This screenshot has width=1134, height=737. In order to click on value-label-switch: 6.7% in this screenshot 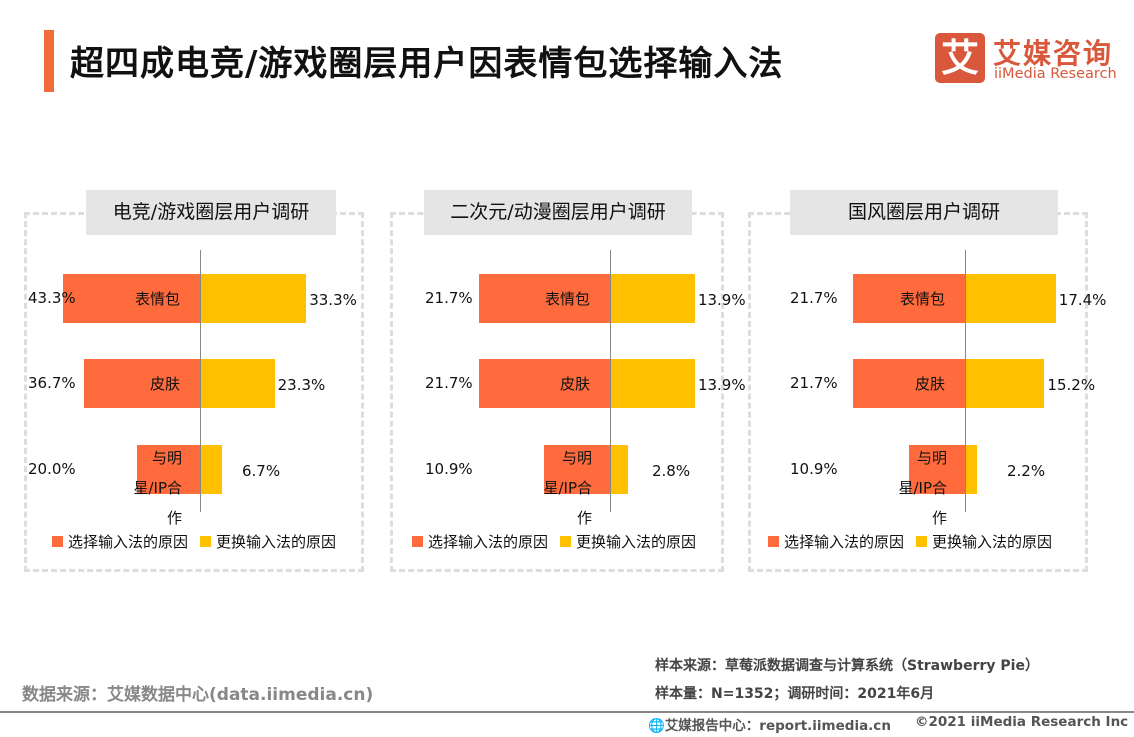, I will do `click(261, 471)`.